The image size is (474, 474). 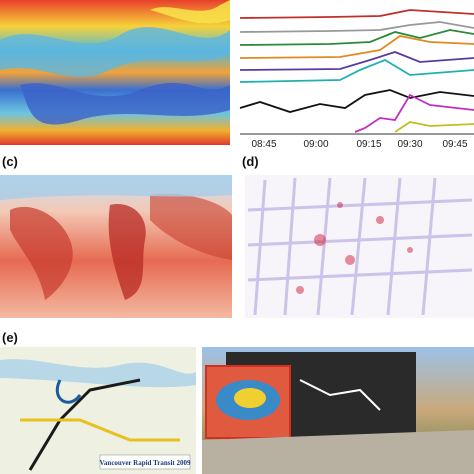 What do you see at coordinates (116, 246) in the screenshot?
I see `temperature-map-image` at bounding box center [116, 246].